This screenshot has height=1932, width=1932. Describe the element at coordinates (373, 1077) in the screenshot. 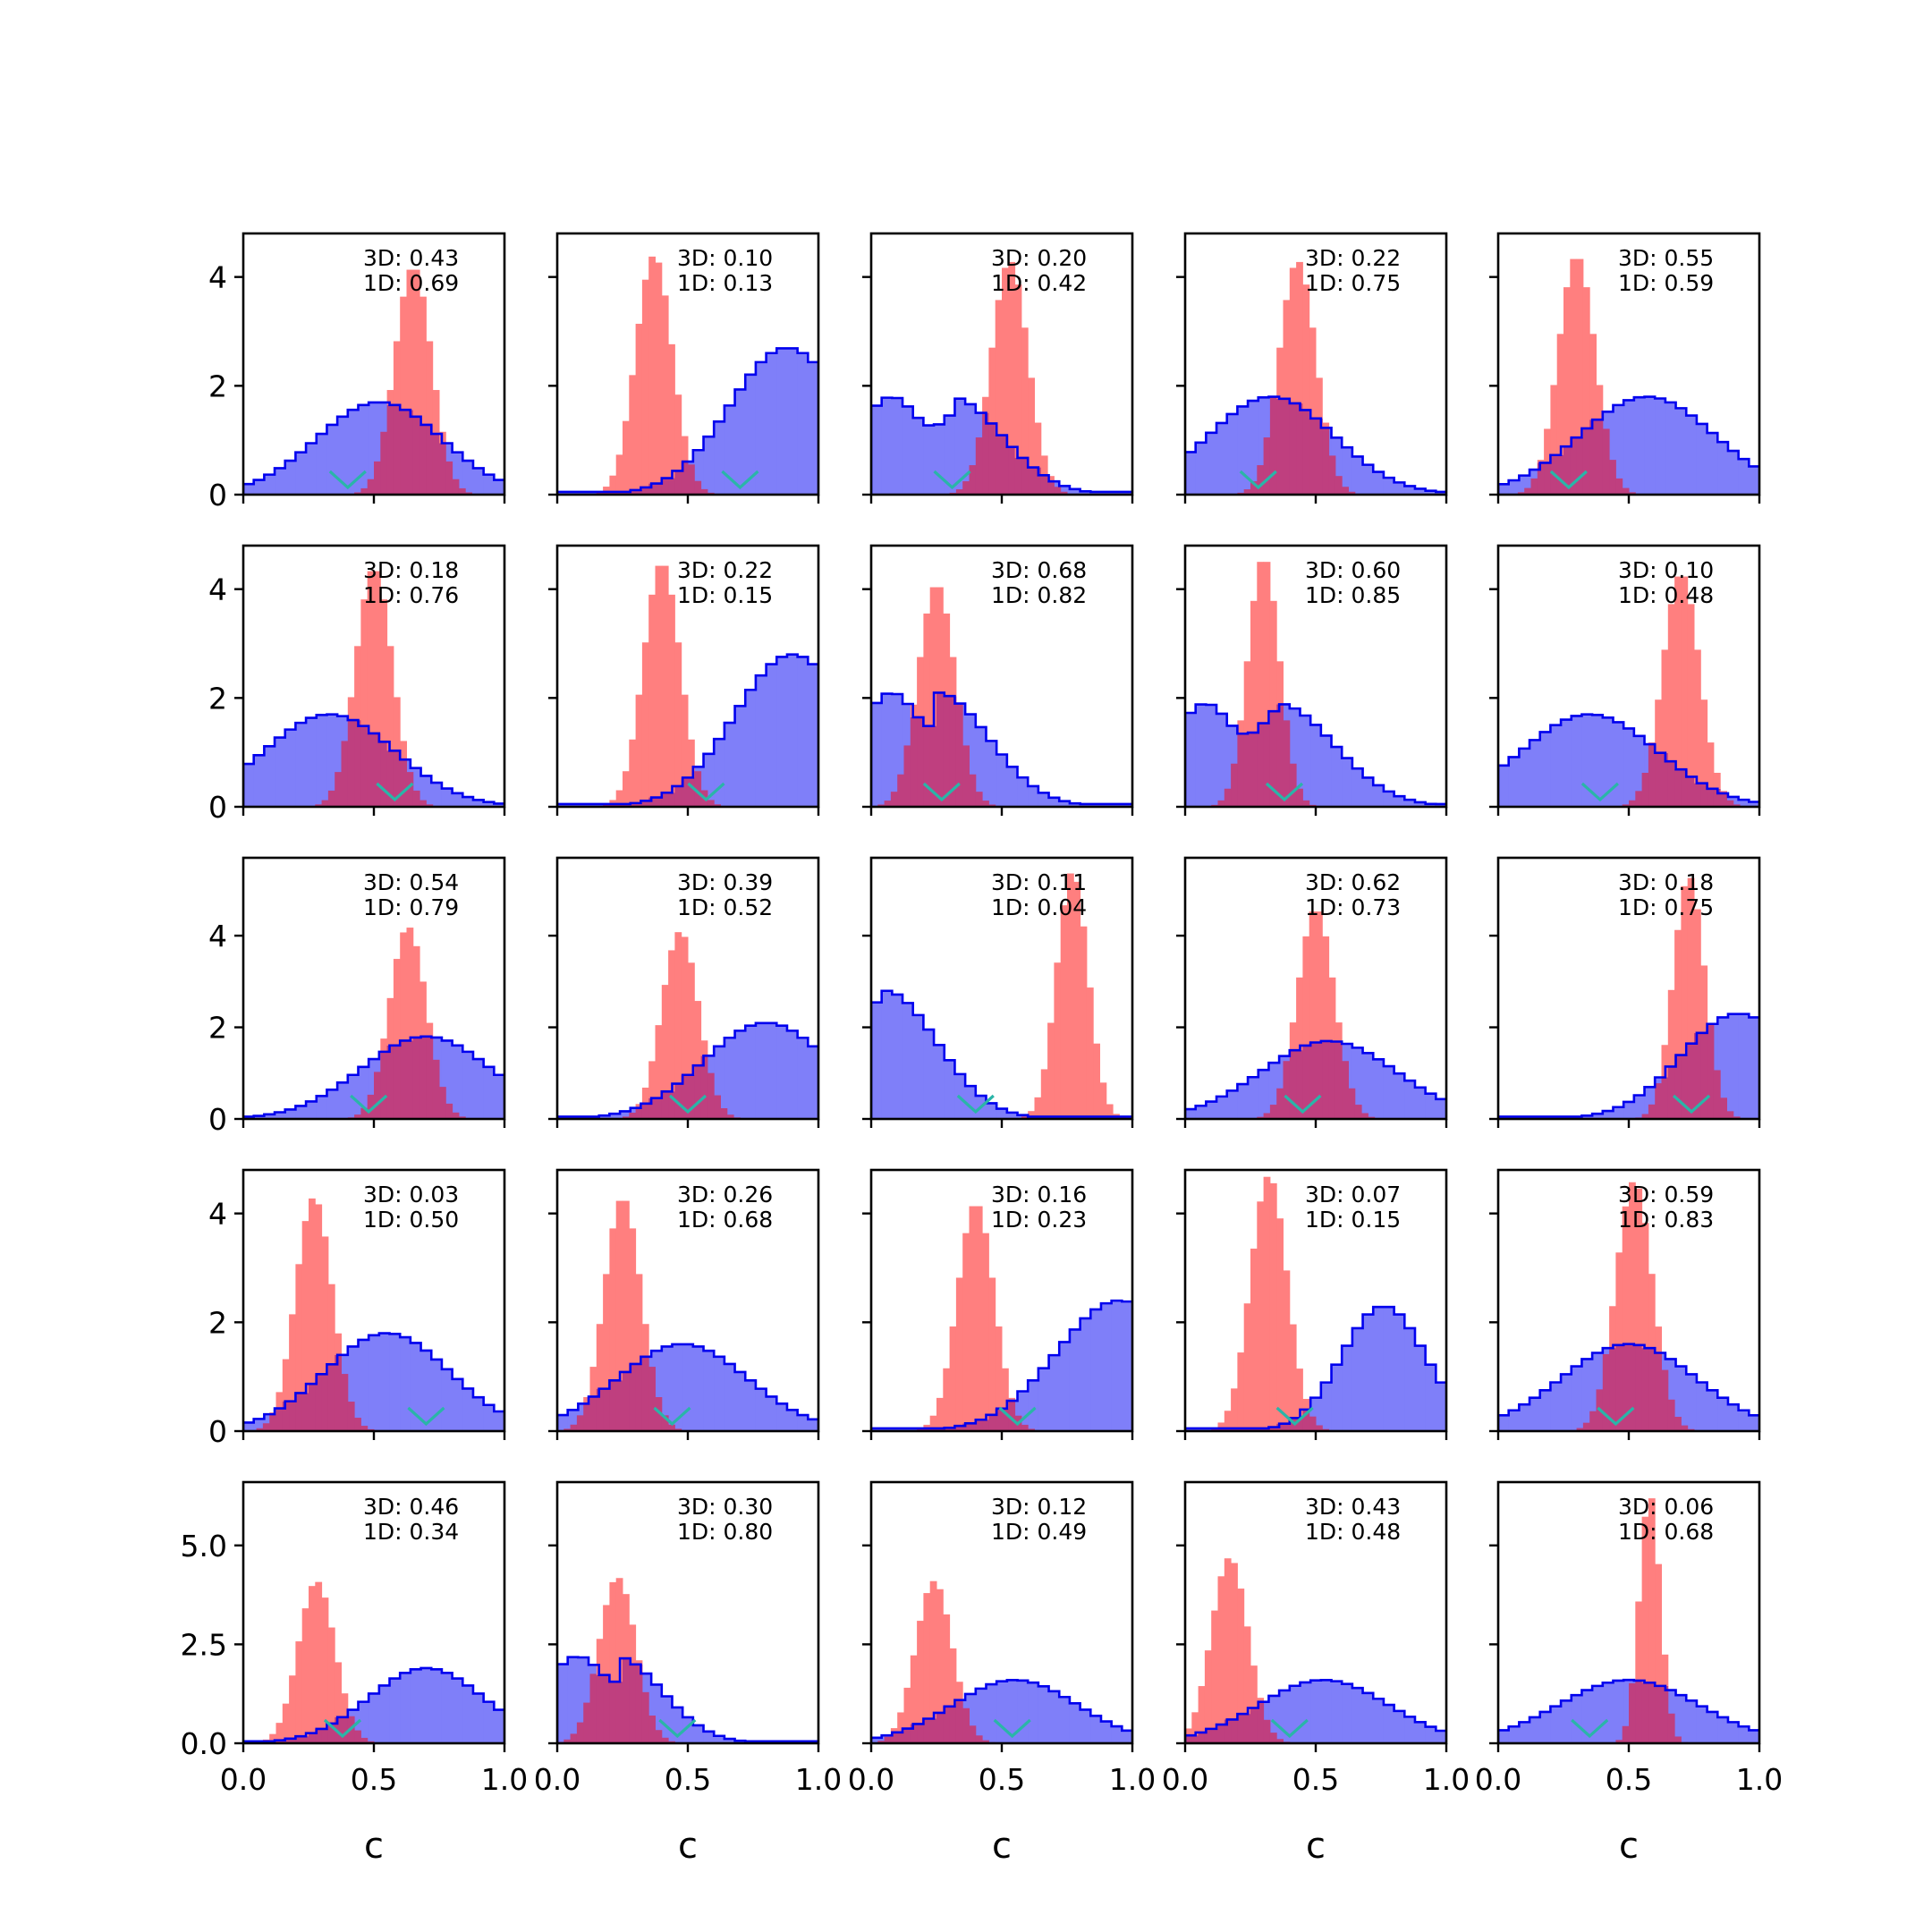

I see `blue-step-outline` at that location.